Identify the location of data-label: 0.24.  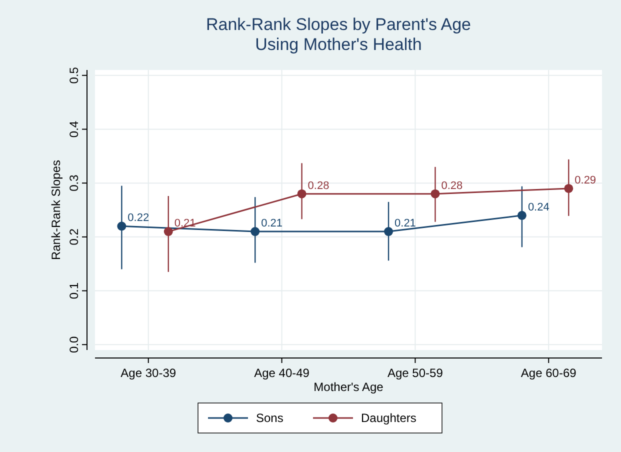
(539, 207).